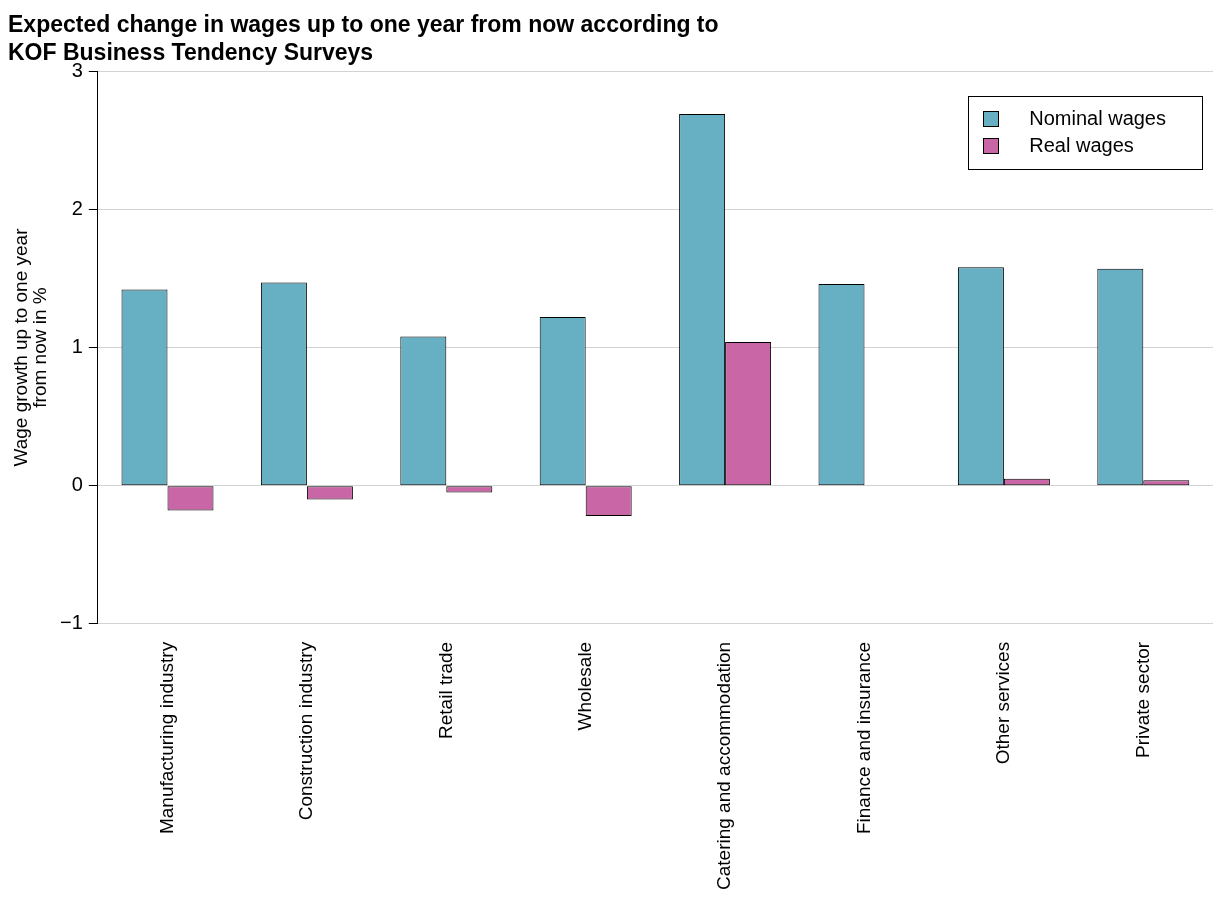  What do you see at coordinates (1097, 118) in the screenshot?
I see `legend-label: Nominal wages` at bounding box center [1097, 118].